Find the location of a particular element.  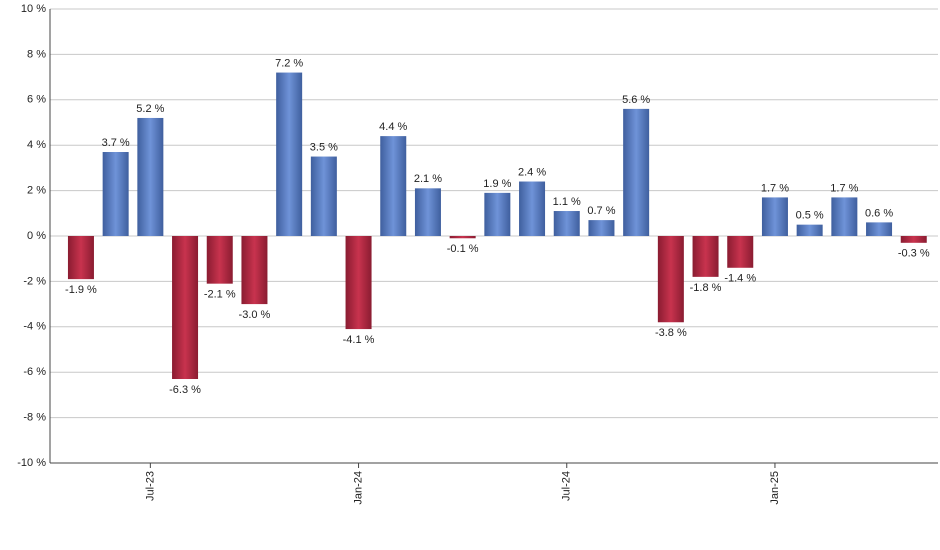

y-tick-label: 4 % is located at coordinates (36, 145).